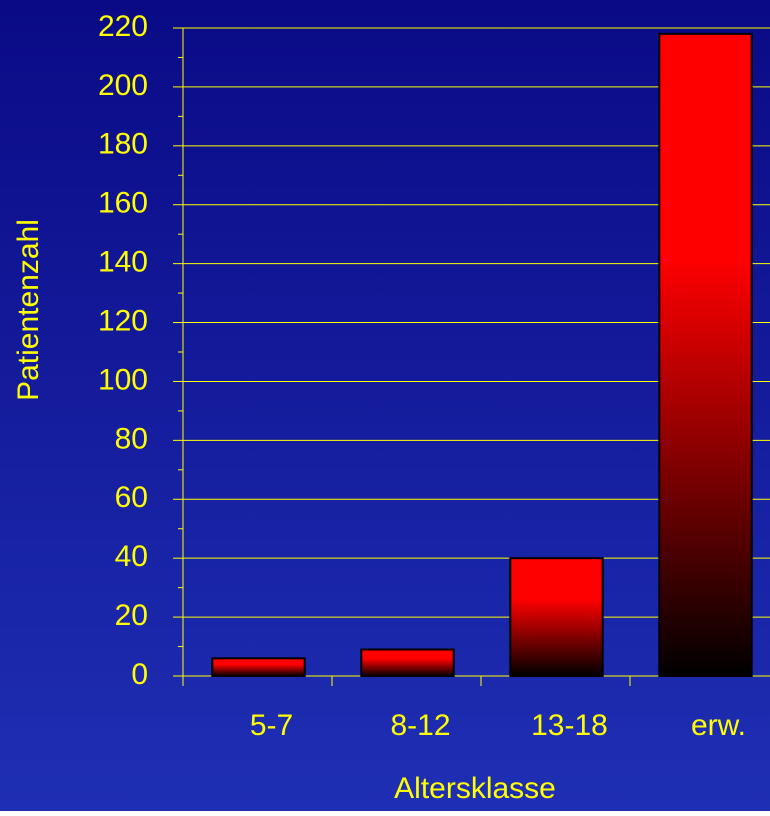 The height and width of the screenshot is (816, 770). I want to click on y-axis-label: Patientenzahl, so click(28, 310).